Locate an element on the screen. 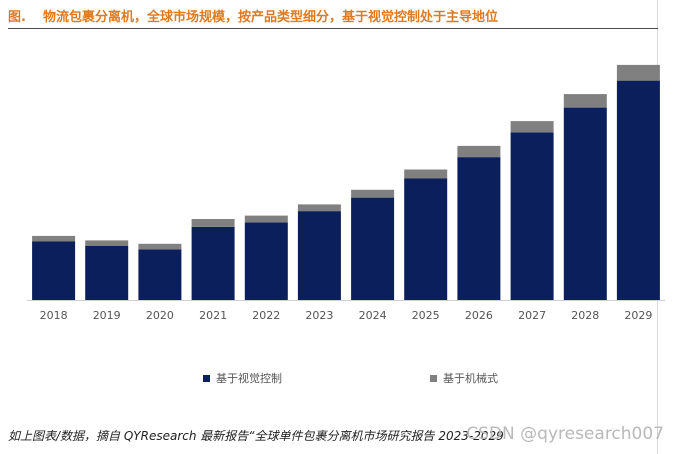 The height and width of the screenshot is (454, 678). legend-item-vision: 基于视觉控制 is located at coordinates (242, 378).